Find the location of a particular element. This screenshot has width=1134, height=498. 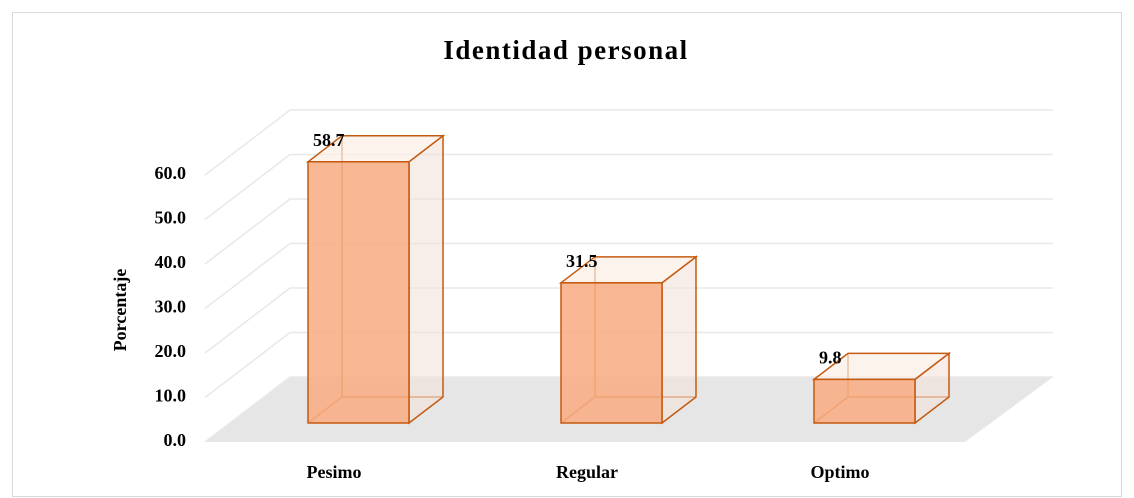

x-tick-label: Regular is located at coordinates (587, 472).